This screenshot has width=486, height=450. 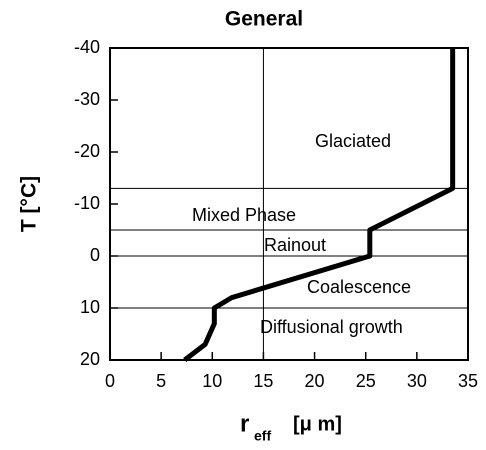 I want to click on y-tick-label: 20, so click(x=90, y=359).